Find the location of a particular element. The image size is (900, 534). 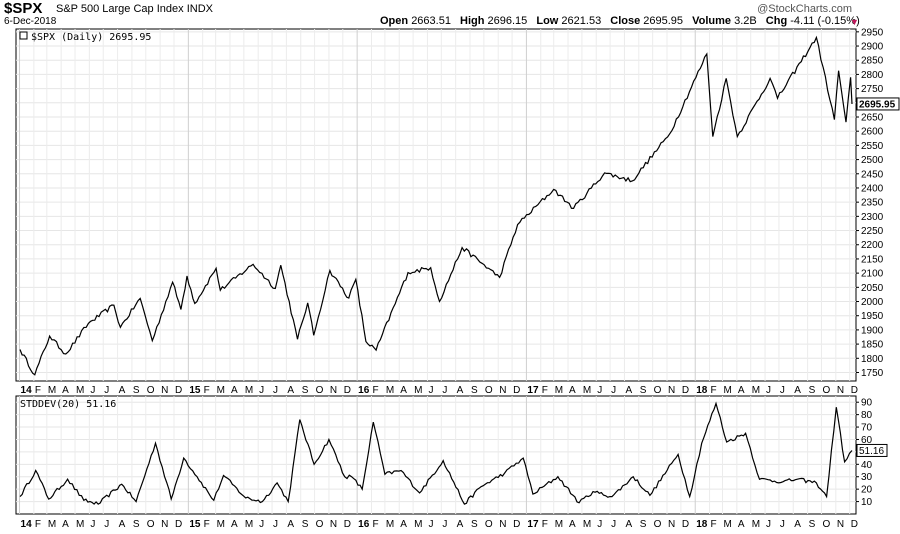

price-legend: $SPX (Daily) 2695.95 is located at coordinates (85, 37).